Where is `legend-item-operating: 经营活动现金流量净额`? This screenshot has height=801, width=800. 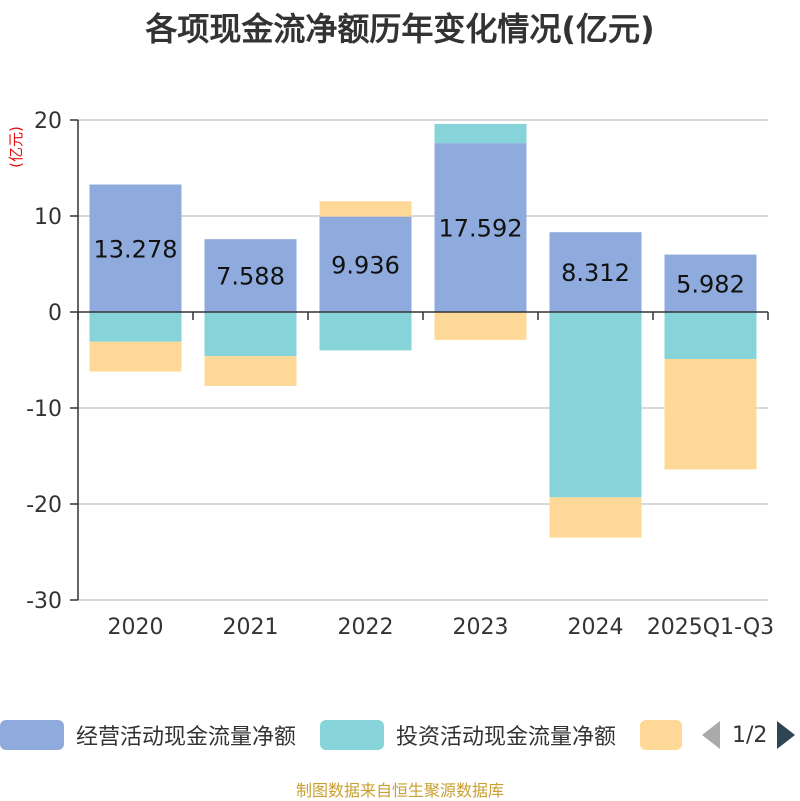 legend-item-operating: 经营活动现金流量净额 is located at coordinates (148, 735).